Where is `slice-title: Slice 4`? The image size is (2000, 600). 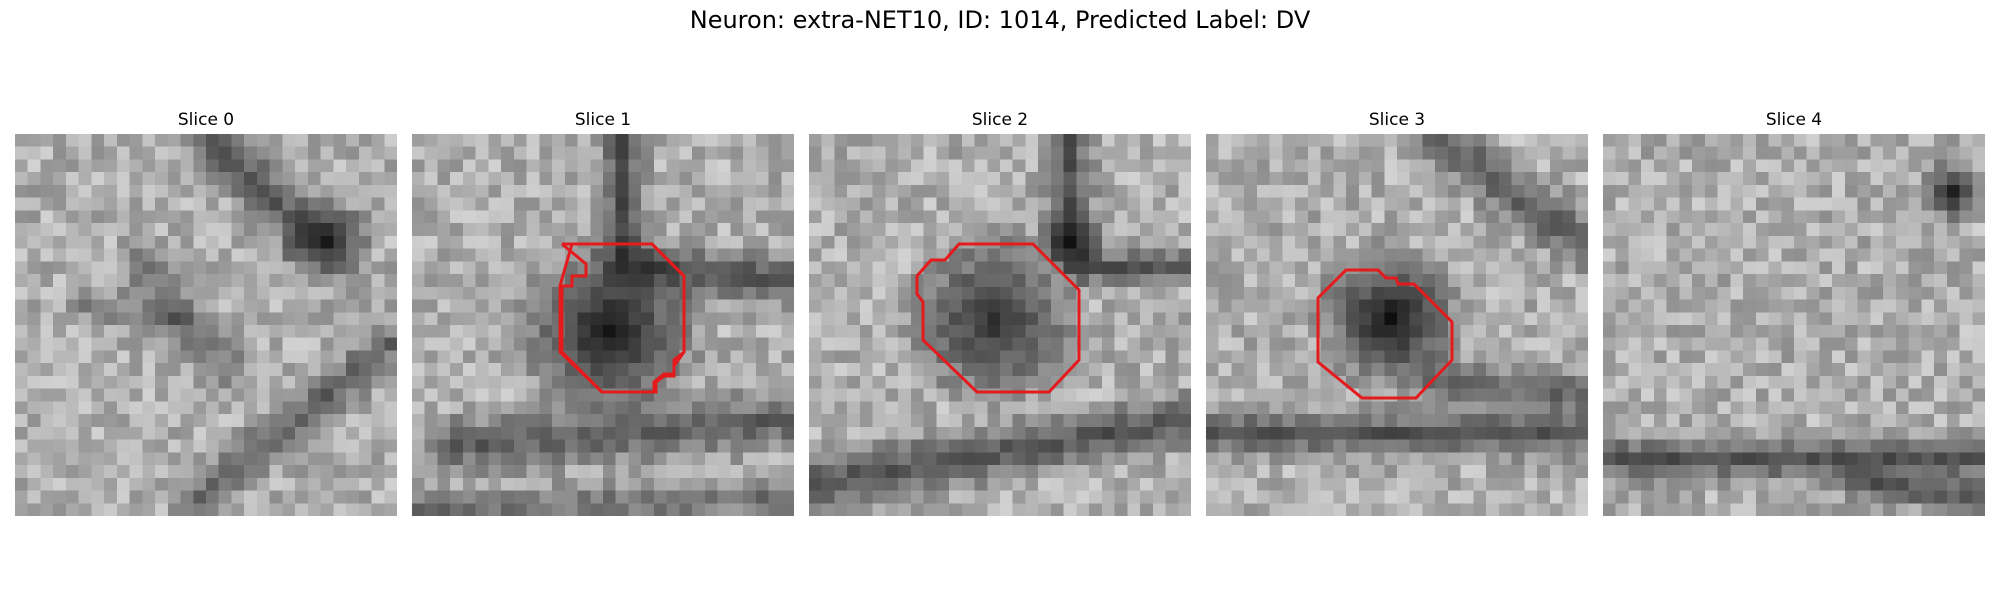
slice-title: Slice 4 is located at coordinates (1794, 120).